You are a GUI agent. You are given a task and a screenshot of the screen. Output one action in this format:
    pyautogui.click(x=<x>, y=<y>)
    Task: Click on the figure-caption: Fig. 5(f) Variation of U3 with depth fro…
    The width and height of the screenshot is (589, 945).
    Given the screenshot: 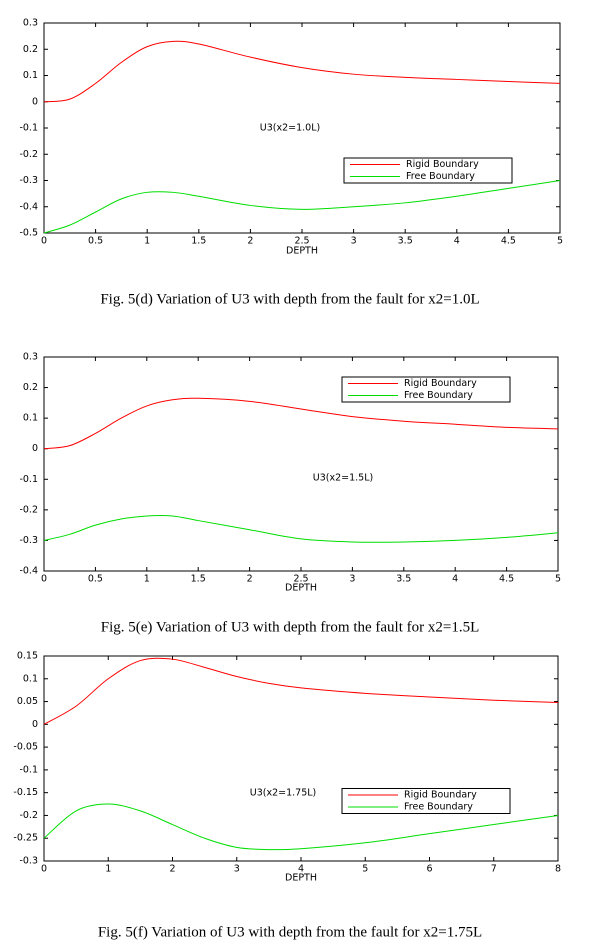 What is the action you would take?
    pyautogui.click(x=290, y=932)
    